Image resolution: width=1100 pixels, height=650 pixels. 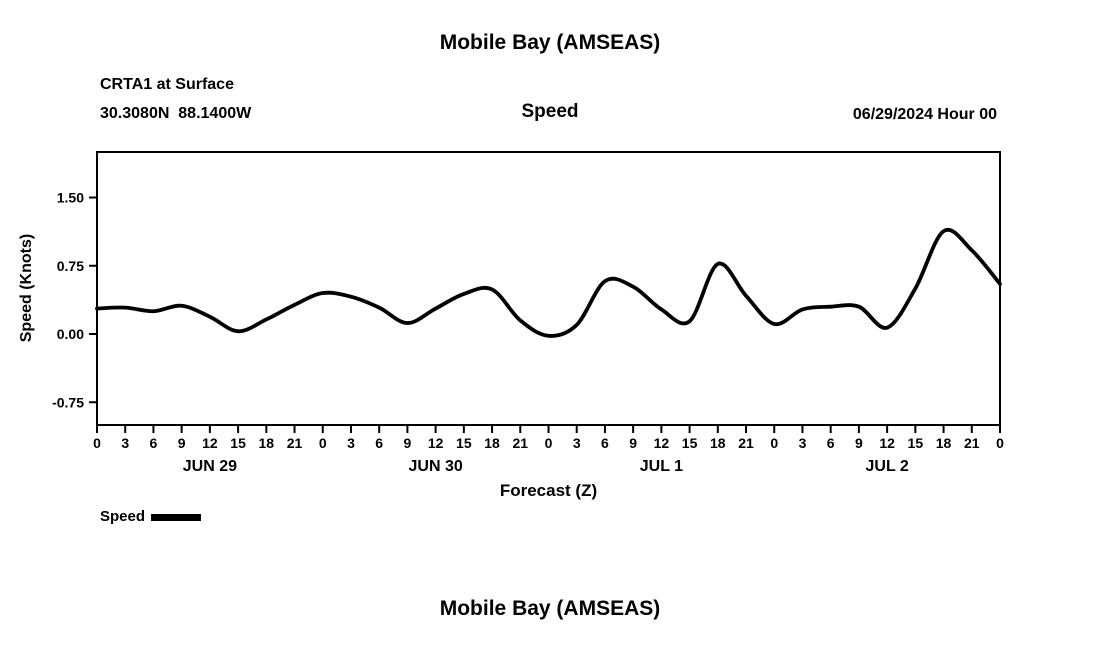 I want to click on legend: Speed, so click(x=151, y=516).